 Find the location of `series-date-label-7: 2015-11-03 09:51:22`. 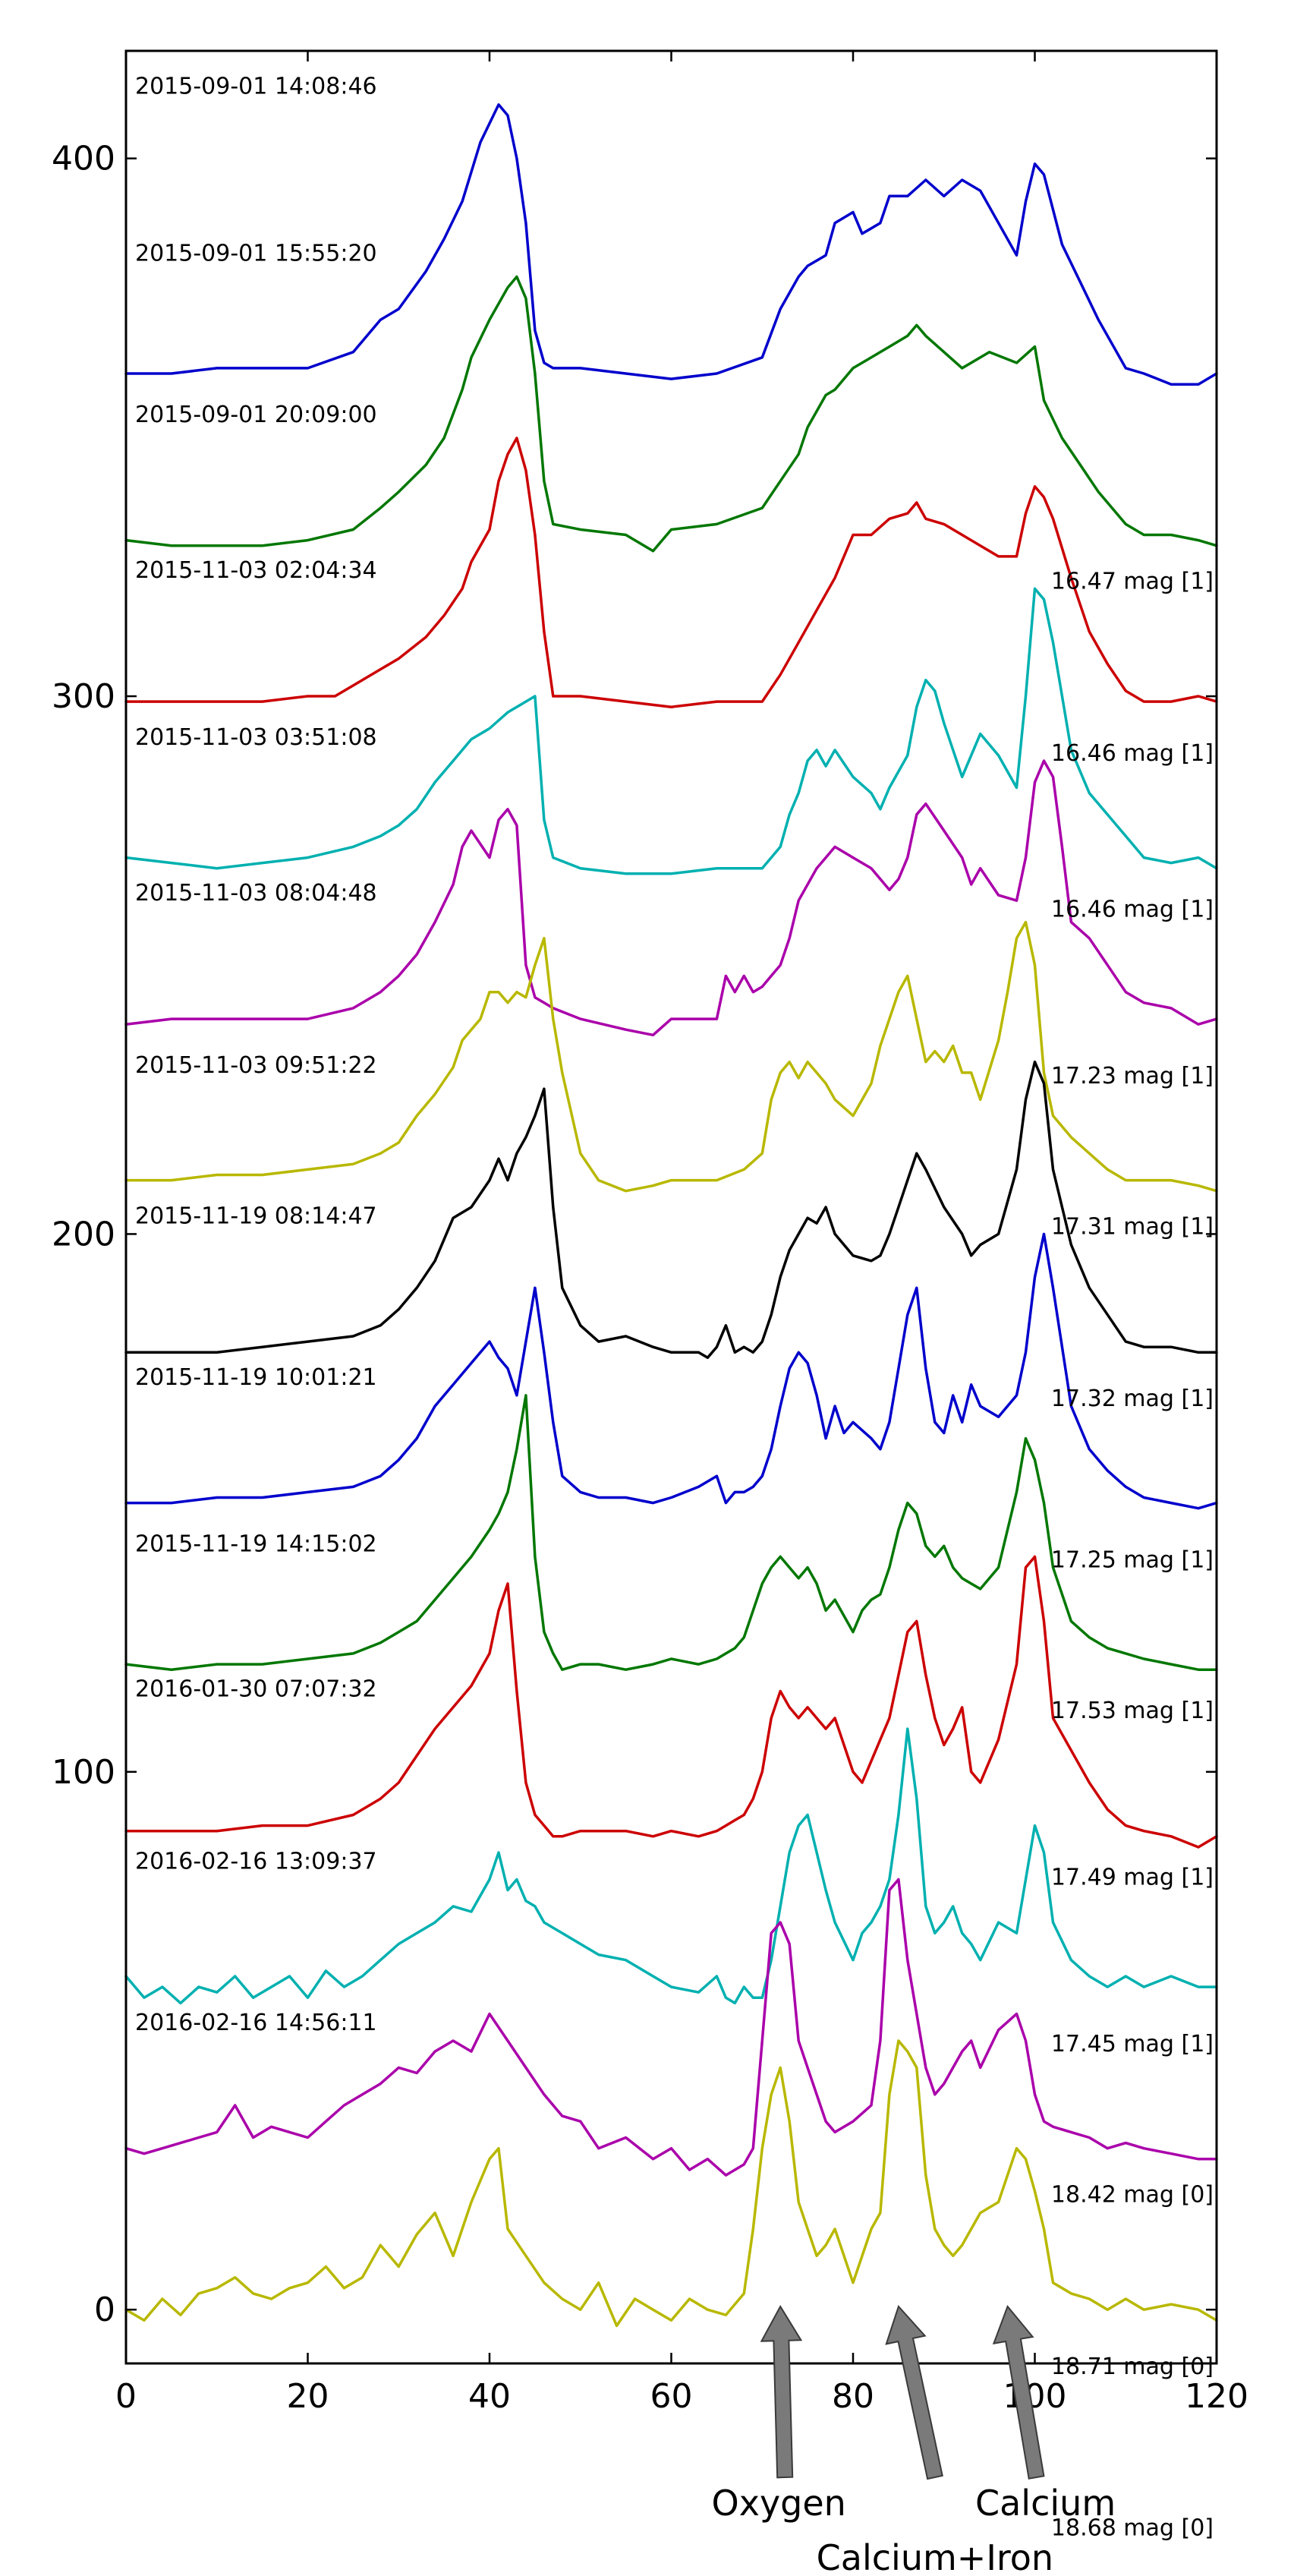

series-date-label-7: 2015-11-03 09:51:22 is located at coordinates (256, 1065).